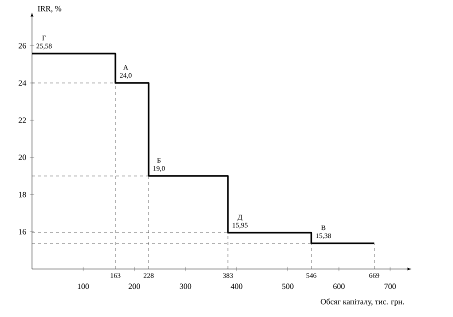 This screenshot has height=317, width=453. Describe the element at coordinates (22, 120) in the screenshot. I see `y-tick-label: 22` at that location.